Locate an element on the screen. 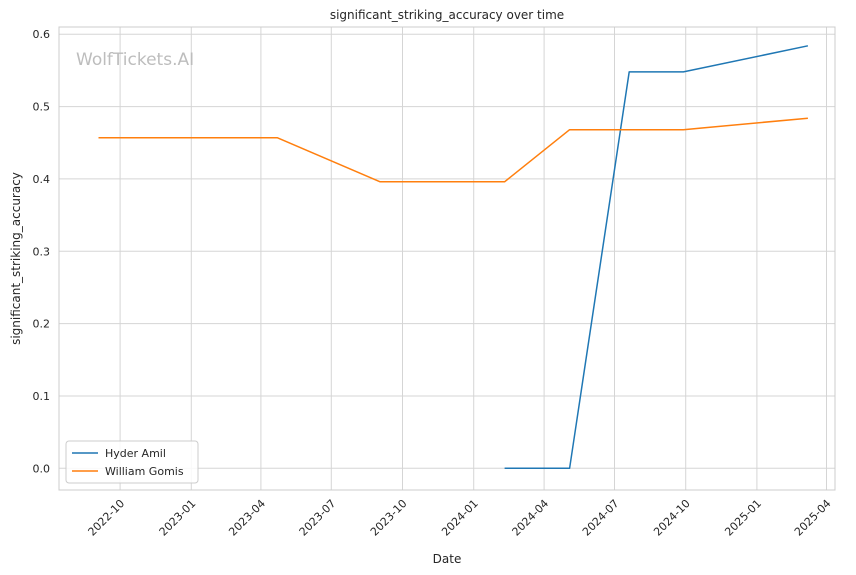  x-tick-label: 2024-04 is located at coordinates (531, 518).